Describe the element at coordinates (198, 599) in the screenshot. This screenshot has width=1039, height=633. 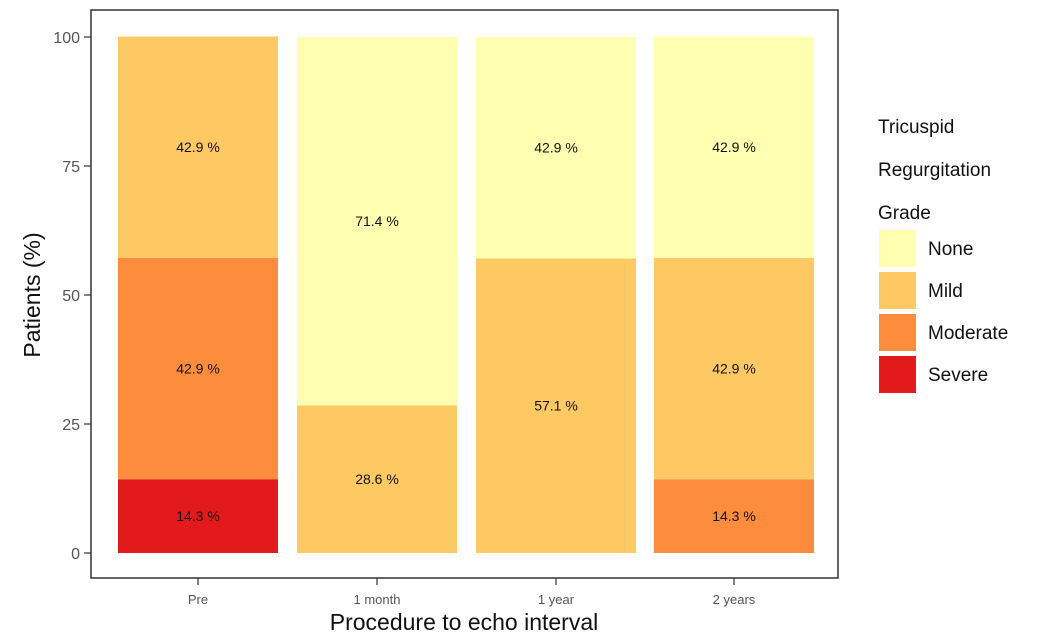
I see `x-tick-label: Pre` at that location.